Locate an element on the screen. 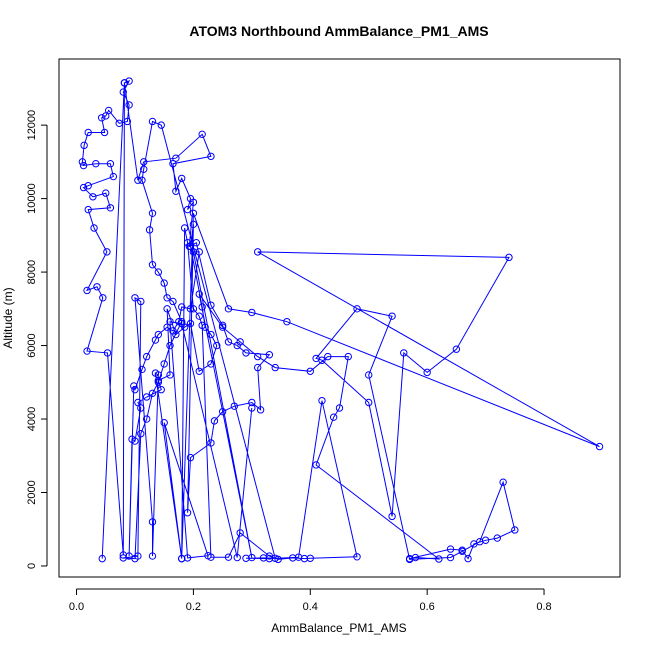 The height and width of the screenshot is (650, 650). y-axis: 0 2000 4000 6000 8000 10000 12000 is located at coordinates (37, 339).